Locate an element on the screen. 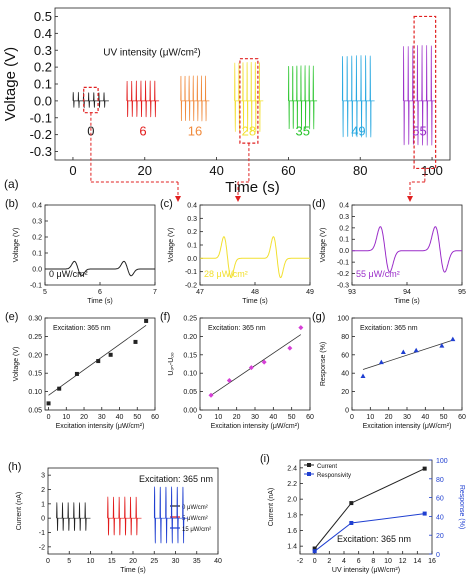 This screenshot has height=579, width=474. intensity-label: 49 is located at coordinates (358, 131).